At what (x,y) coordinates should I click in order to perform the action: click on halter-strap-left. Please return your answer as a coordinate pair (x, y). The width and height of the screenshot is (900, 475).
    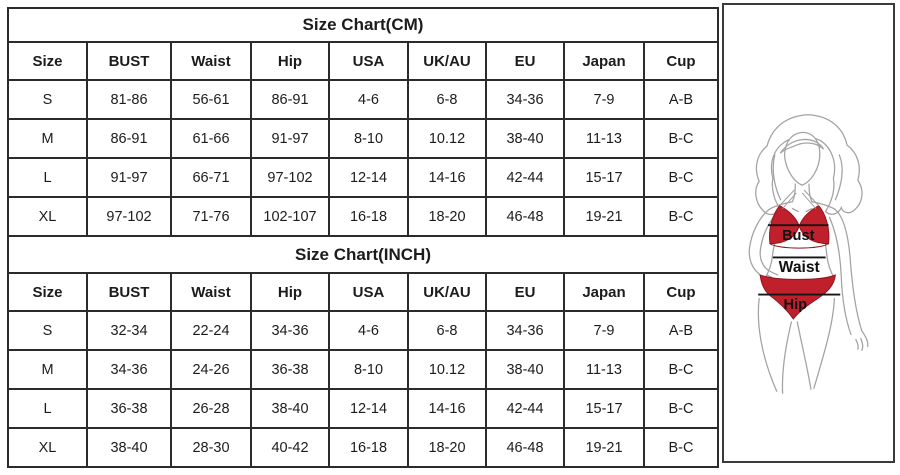
    Looking at the image, I should click on (788, 199).